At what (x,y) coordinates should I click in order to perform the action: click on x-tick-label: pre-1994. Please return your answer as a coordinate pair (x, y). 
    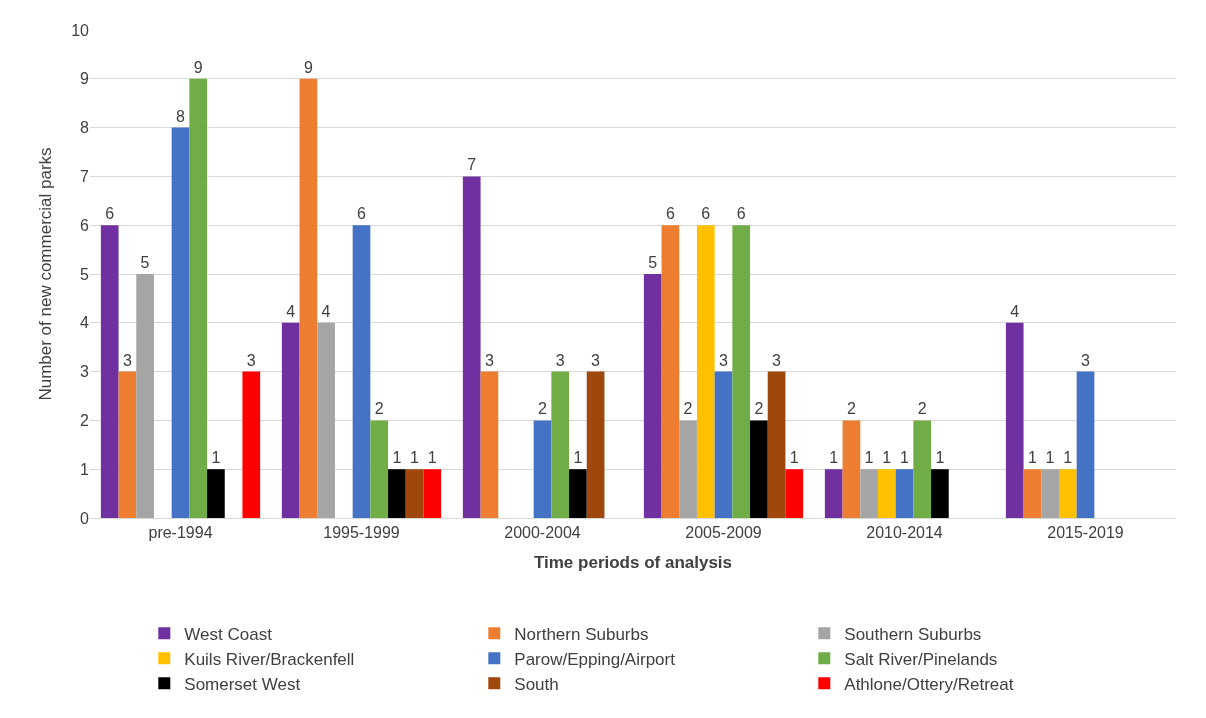
    Looking at the image, I should click on (180, 533).